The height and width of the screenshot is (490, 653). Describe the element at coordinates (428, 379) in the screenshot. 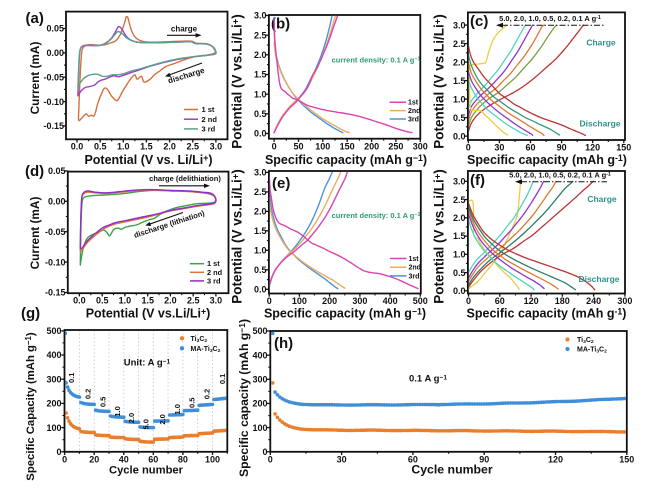

I see `svg-text: 0.1 A g−1` at that location.